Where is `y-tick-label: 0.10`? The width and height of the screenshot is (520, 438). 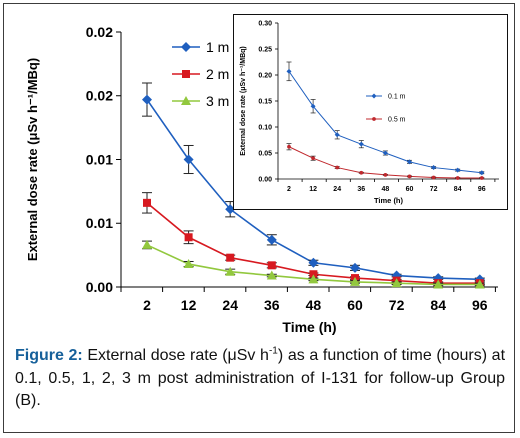 y-tick-label: 0.10 is located at coordinates (265, 127).